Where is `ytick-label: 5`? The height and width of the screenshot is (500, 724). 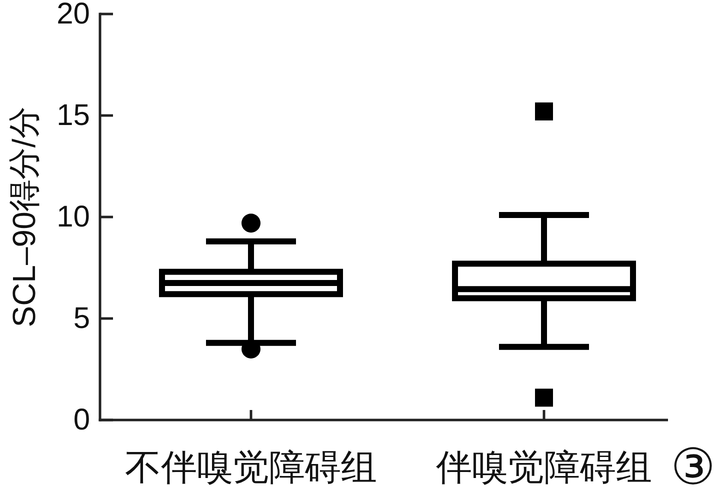 ytick-label: 5 is located at coordinates (81, 318).